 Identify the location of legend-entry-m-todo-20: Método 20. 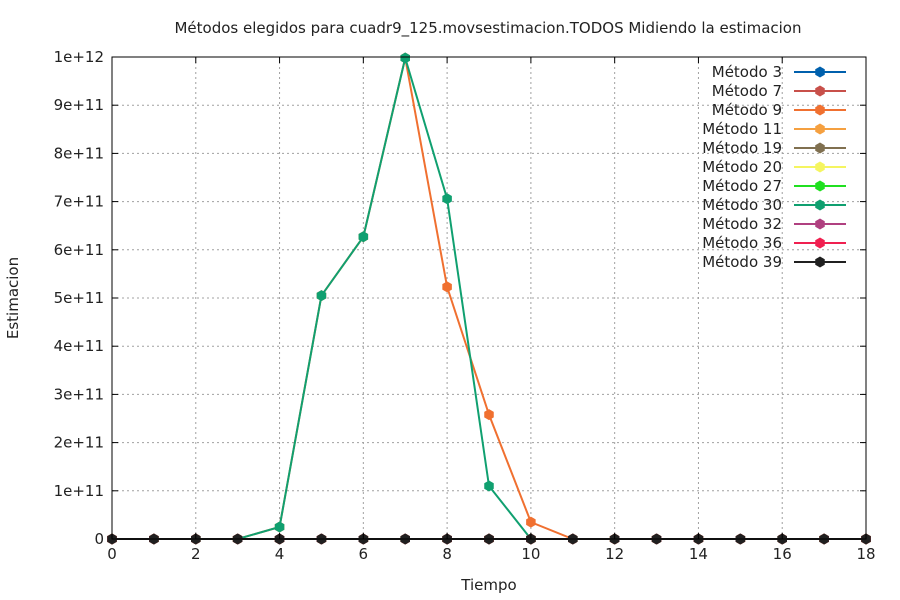
(774, 167).